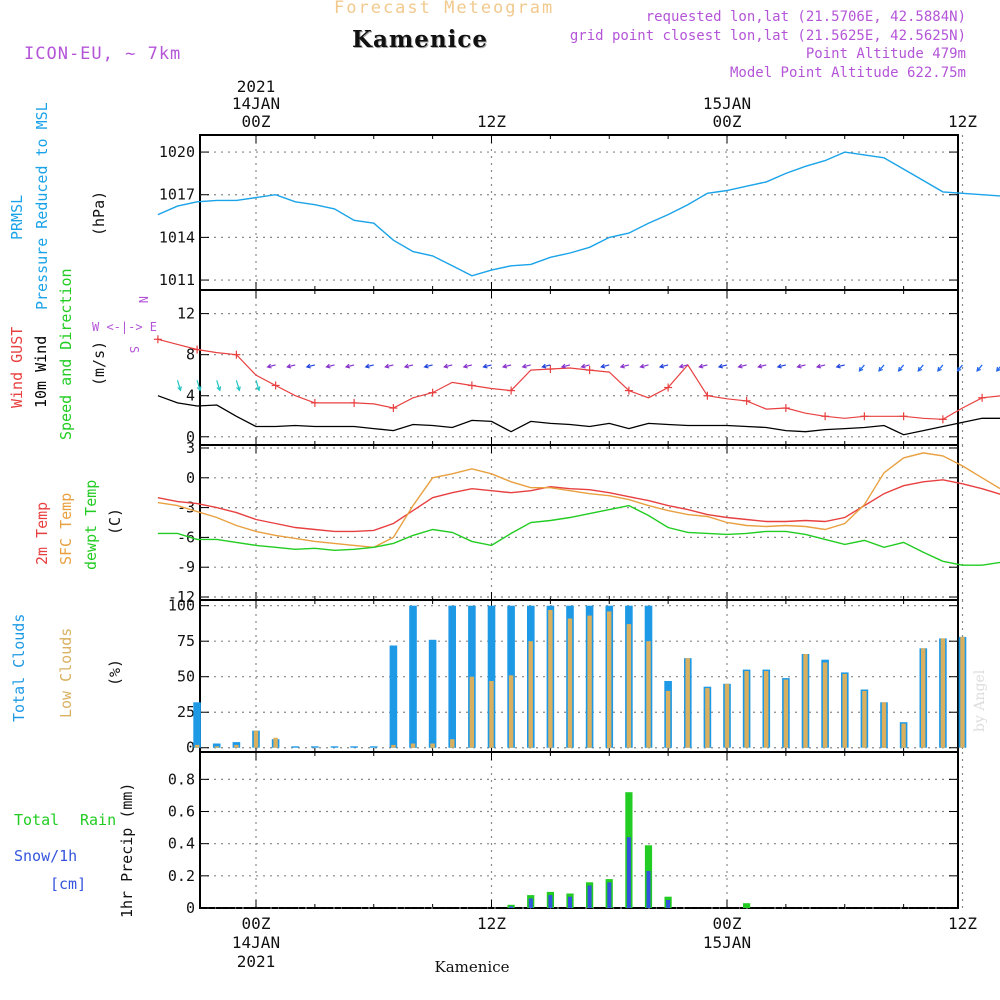  What do you see at coordinates (885, 54) in the screenshot?
I see `point-altitude: Point Altitude 479m` at bounding box center [885, 54].